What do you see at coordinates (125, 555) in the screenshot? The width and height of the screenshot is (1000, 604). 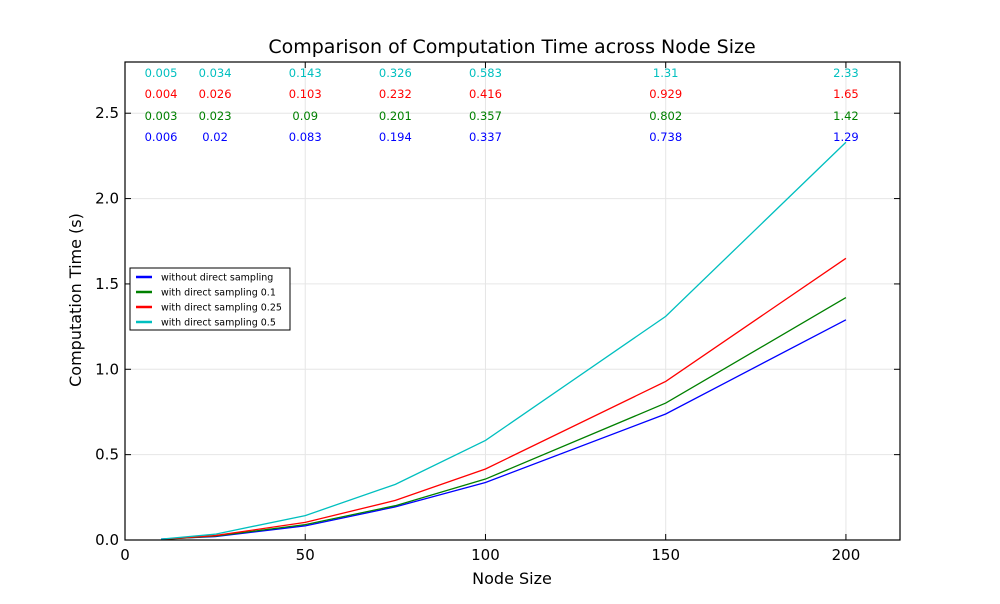 I see `x-tick-label: 0` at bounding box center [125, 555].